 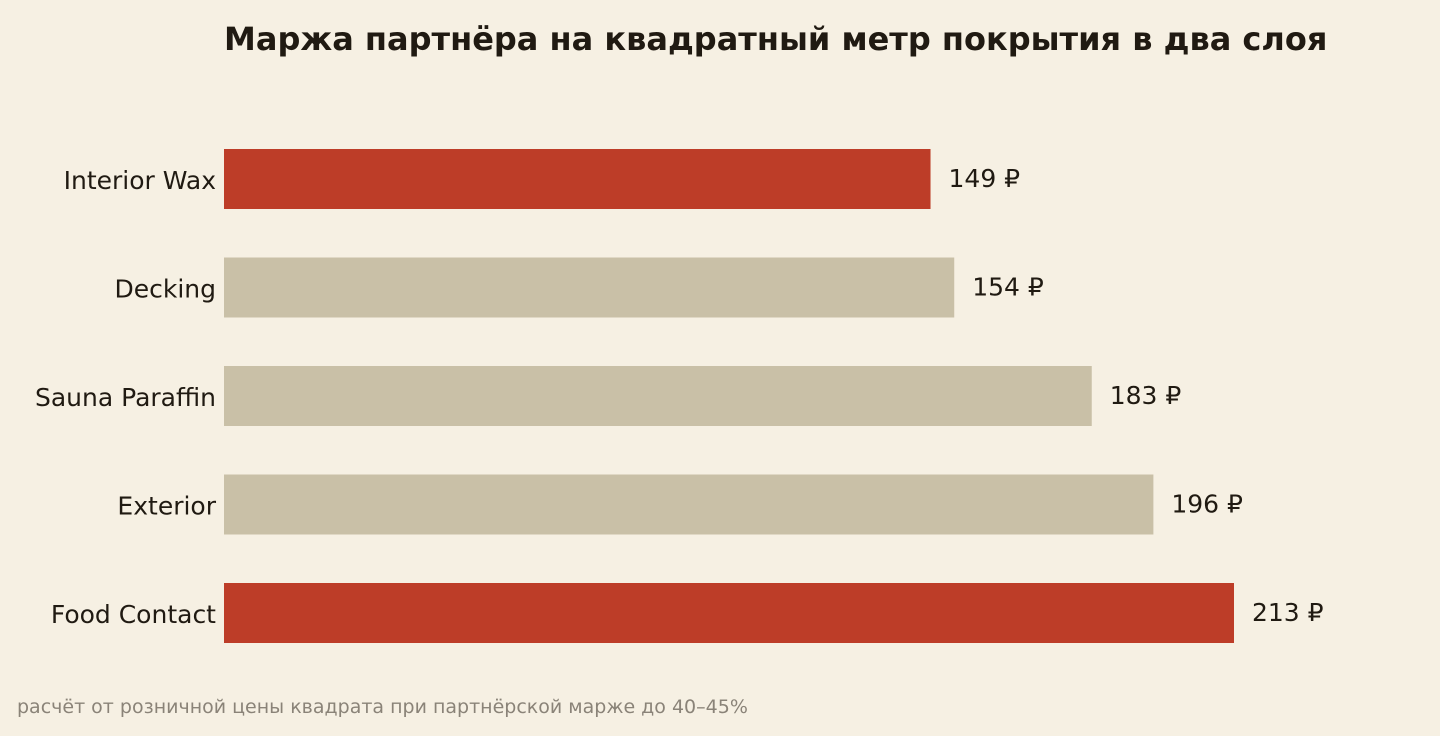 What do you see at coordinates (133, 614) in the screenshot?
I see `category-label: Food Contact` at bounding box center [133, 614].